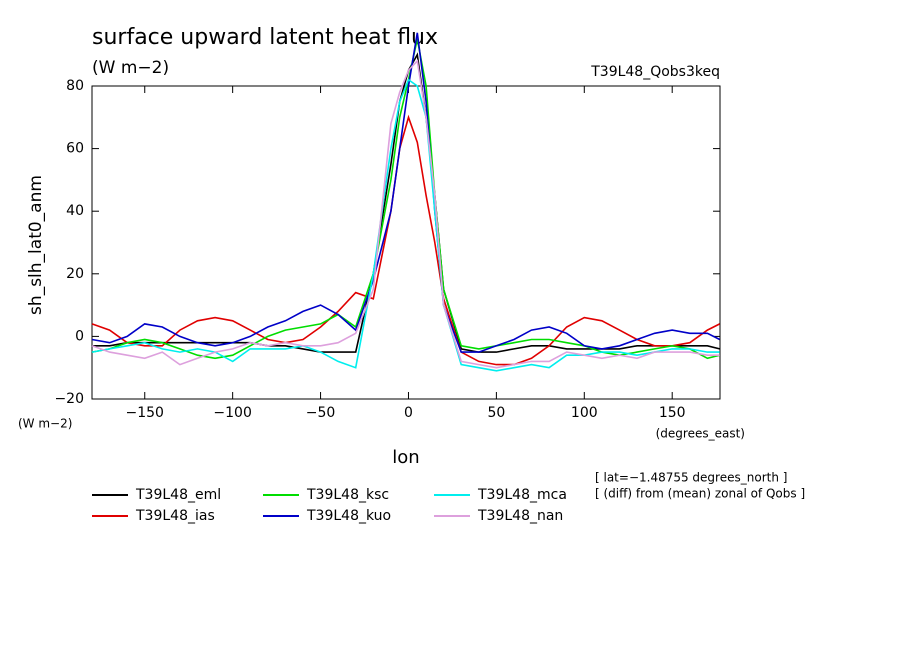 The height and width of the screenshot is (654, 904). I want to click on run-label: T39L48_Qobs3keq, so click(655, 72).